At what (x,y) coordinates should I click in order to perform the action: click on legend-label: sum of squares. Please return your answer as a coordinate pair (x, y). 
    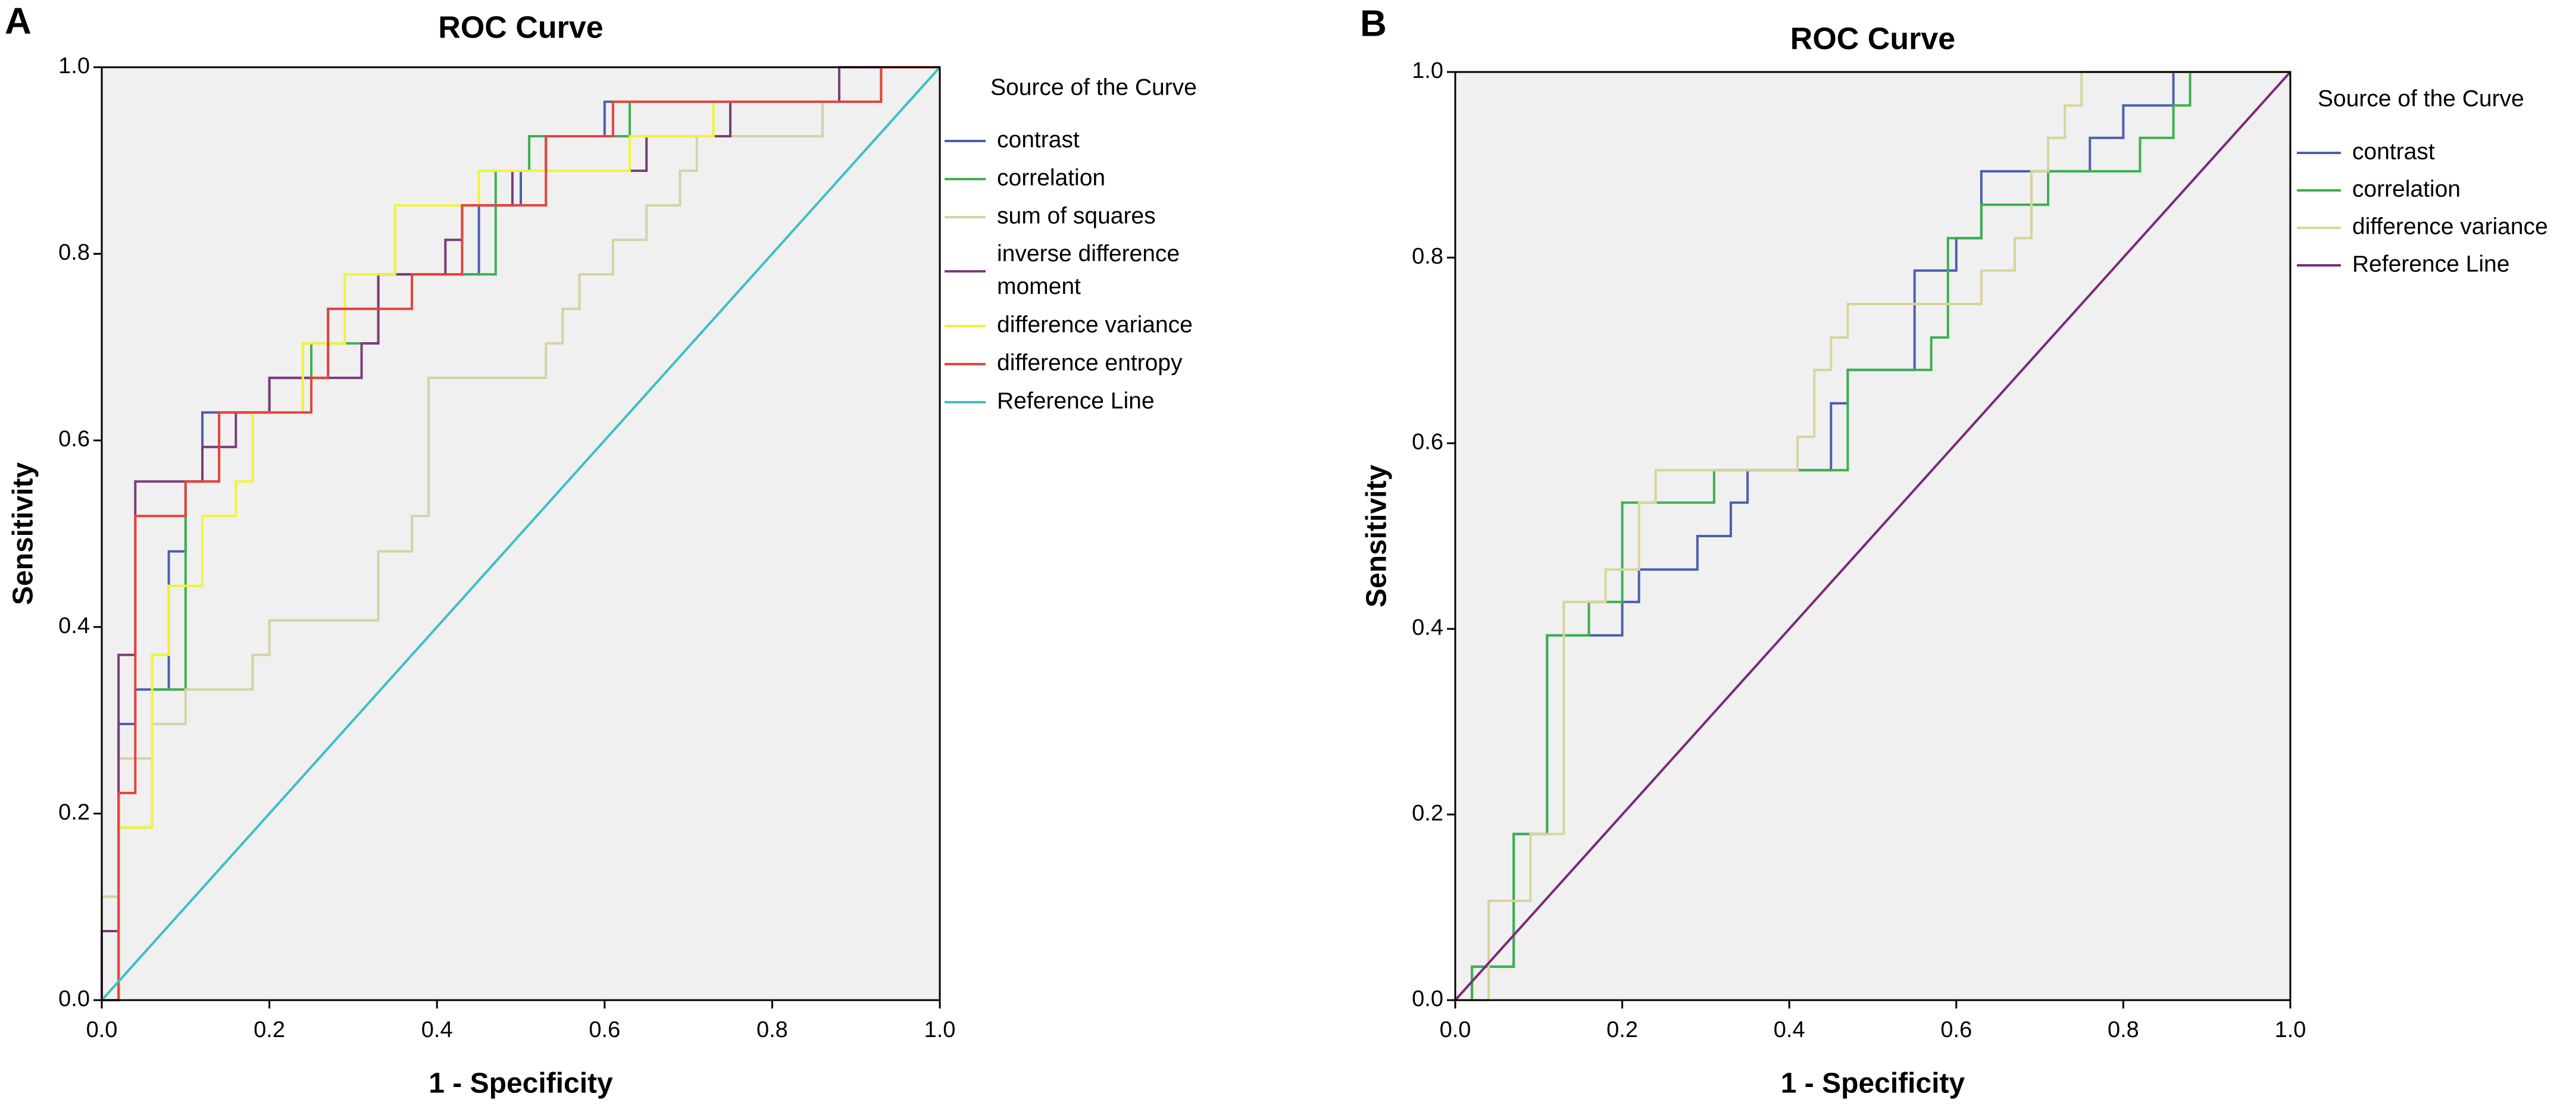
    Looking at the image, I should click on (1076, 215).